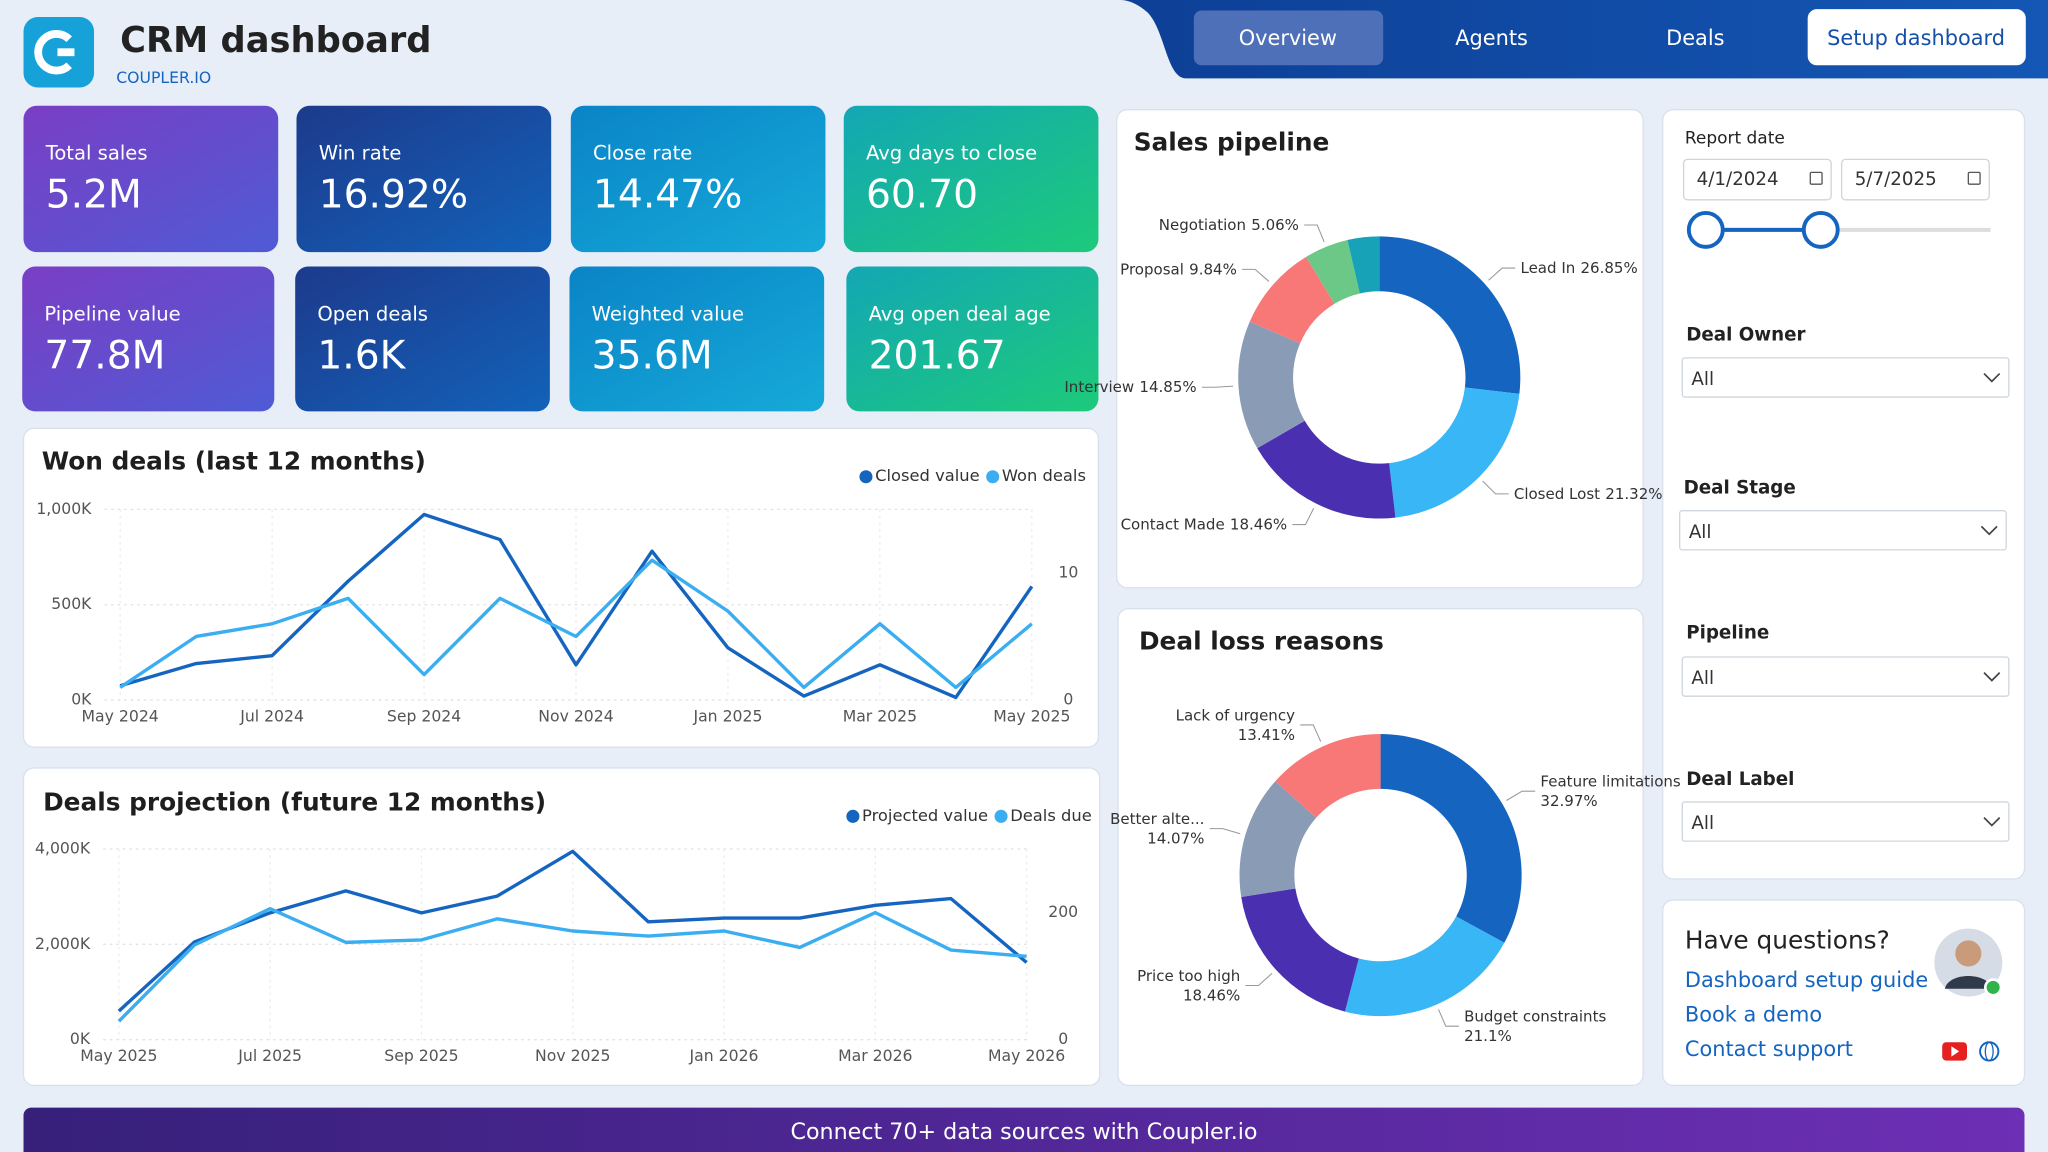 The width and height of the screenshot is (2048, 1152). I want to click on calendar-icon, so click(1974, 178).